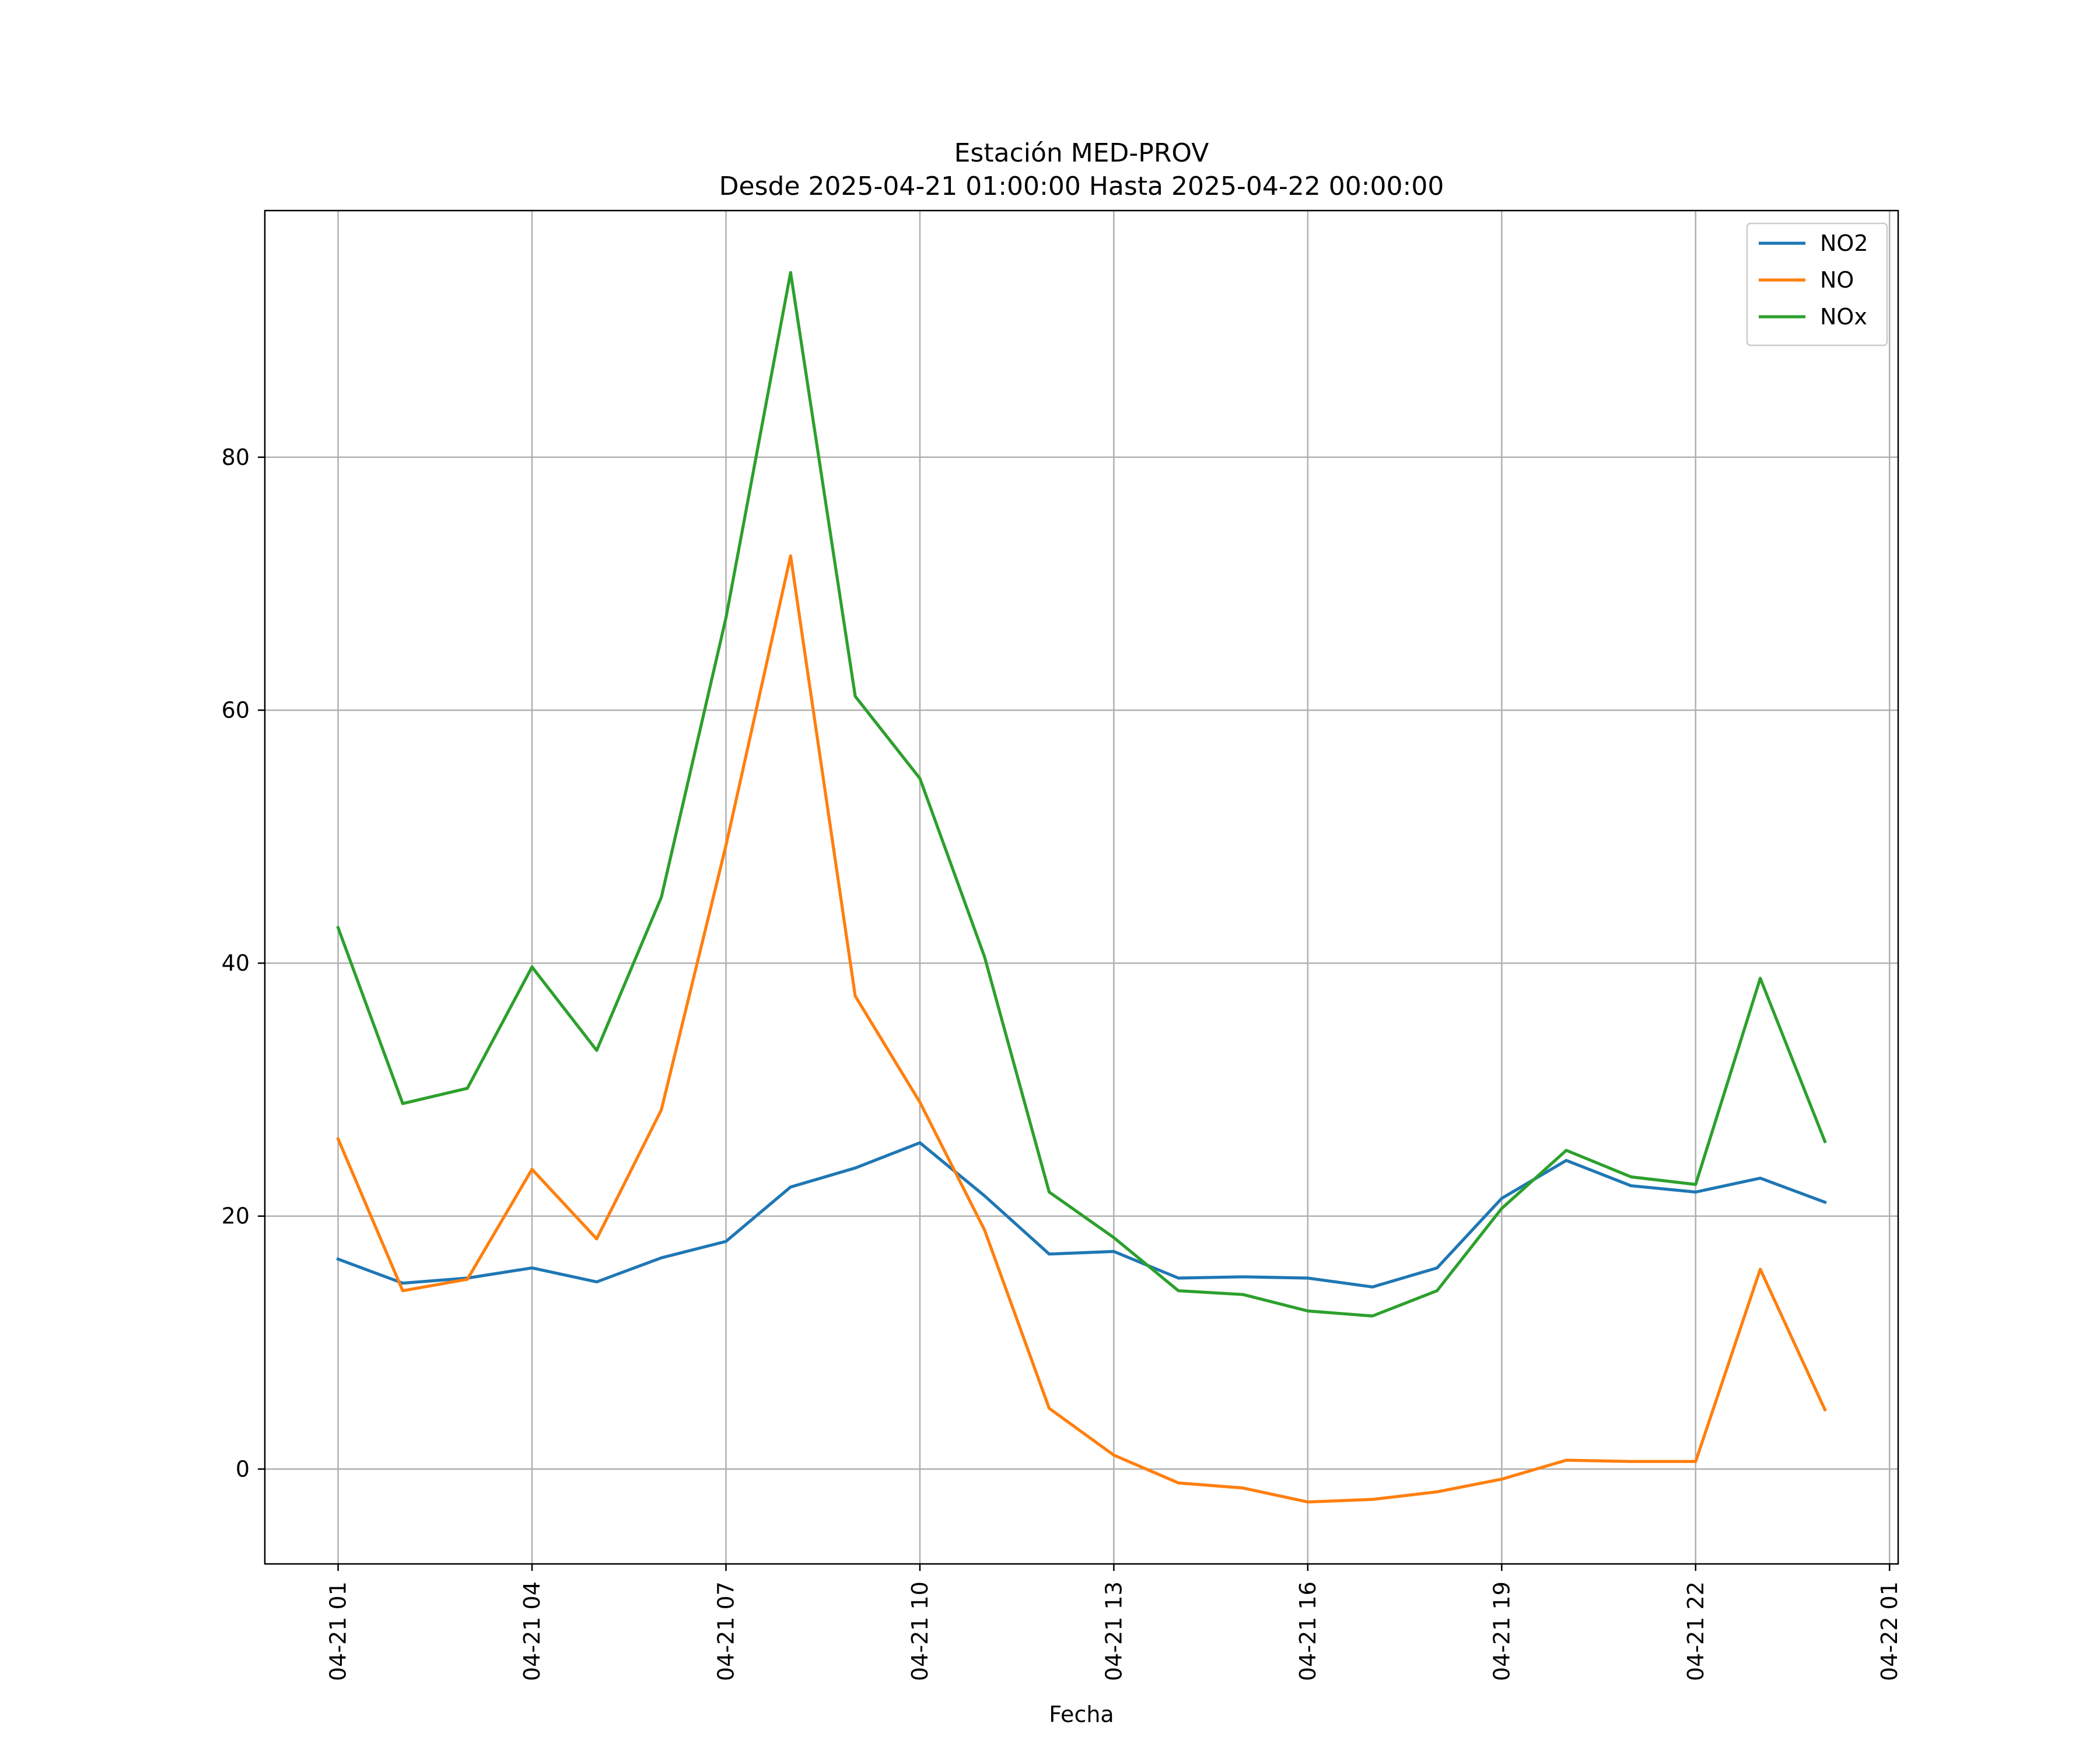 The image size is (2100, 1750). What do you see at coordinates (1081, 1714) in the screenshot?
I see `x-axis-label: Fecha` at bounding box center [1081, 1714].